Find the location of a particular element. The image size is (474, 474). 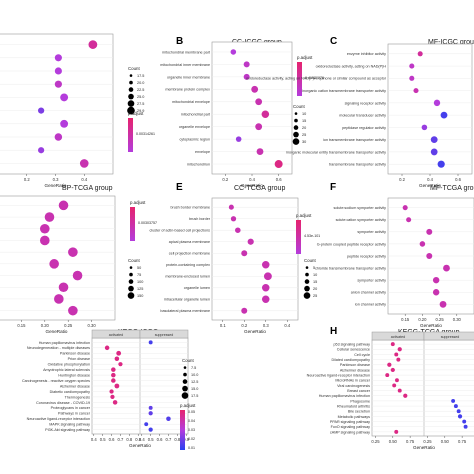

category-label: cluster of actin-based cell projections is located at coordinates (180, 231).